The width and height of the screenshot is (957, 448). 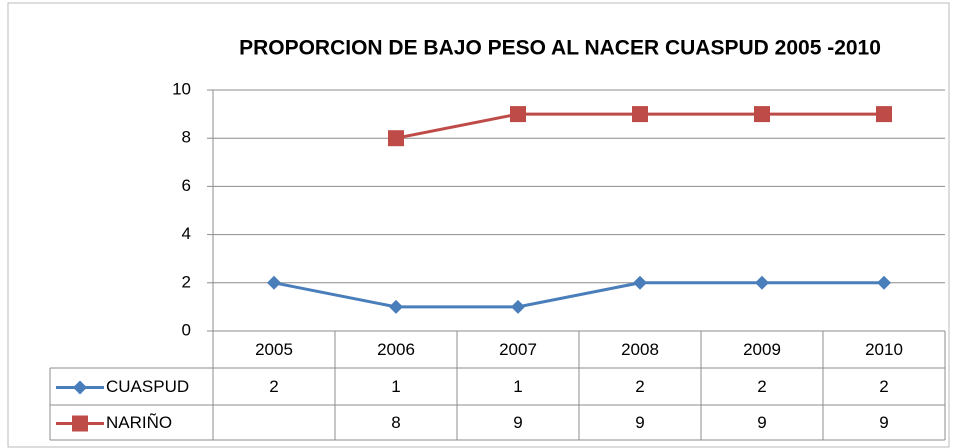 What do you see at coordinates (139, 422) in the screenshot?
I see `legend-label: NARIÑO` at bounding box center [139, 422].